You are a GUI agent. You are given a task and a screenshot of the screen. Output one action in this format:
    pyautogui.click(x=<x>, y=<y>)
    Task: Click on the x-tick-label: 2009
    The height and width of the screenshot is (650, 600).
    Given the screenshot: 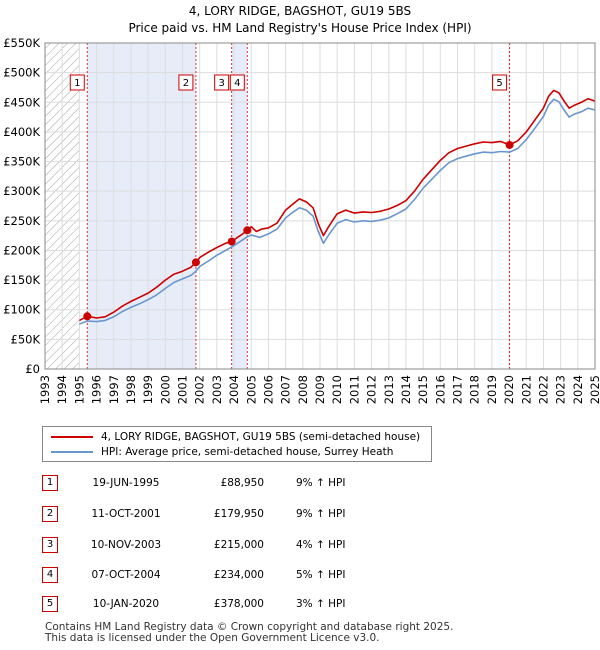 What is the action you would take?
    pyautogui.click(x=320, y=389)
    